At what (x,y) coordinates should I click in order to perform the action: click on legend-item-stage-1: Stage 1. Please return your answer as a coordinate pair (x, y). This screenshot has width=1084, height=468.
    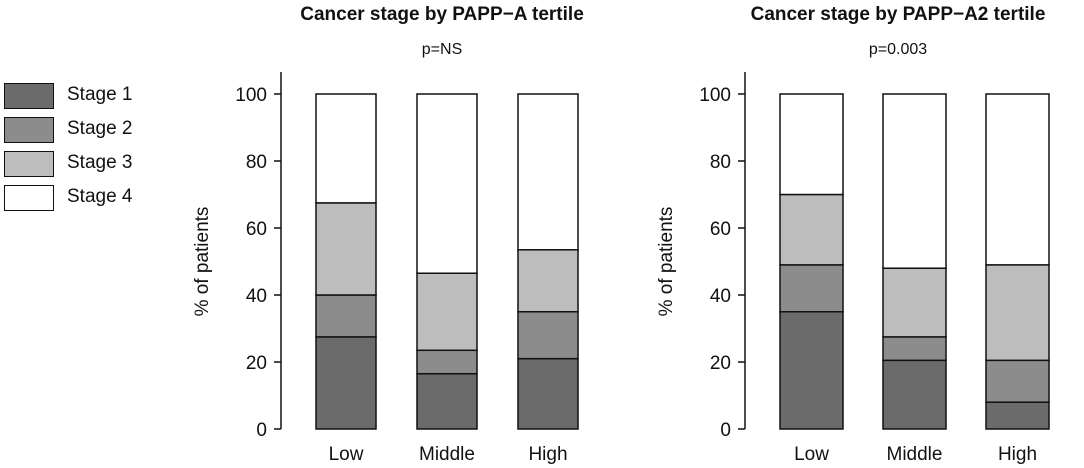
    Looking at the image, I should click on (79, 97).